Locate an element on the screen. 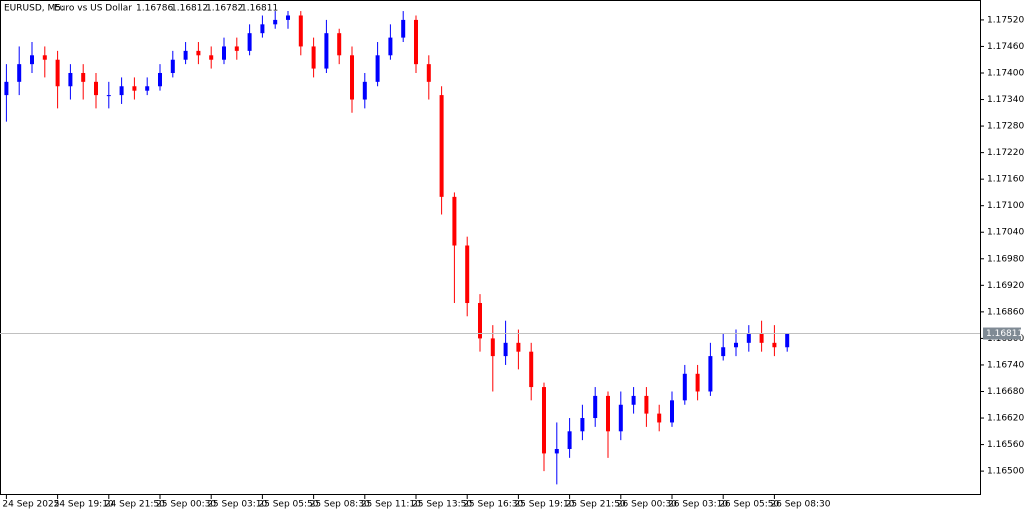 The height and width of the screenshot is (511, 1024). x-tick-label: 25 Sep 05:50 is located at coordinates (288, 505).